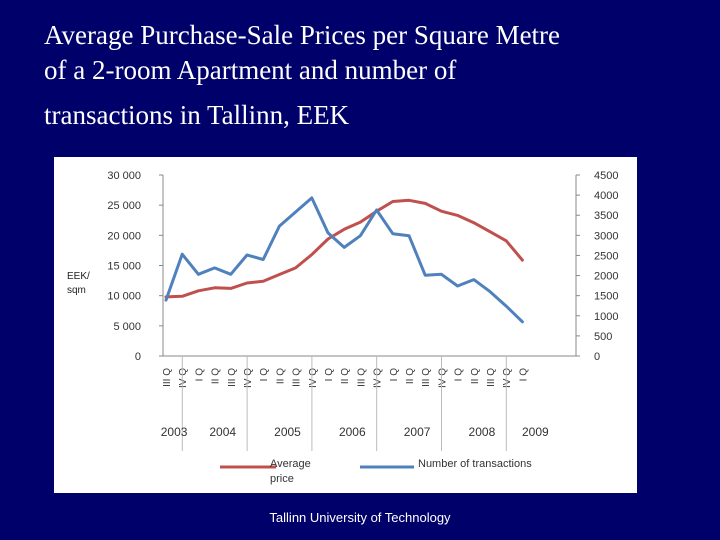 Image resolution: width=720 pixels, height=540 pixels. Describe the element at coordinates (76, 290) in the screenshot. I see `y-axis-label-line-2: sqm` at that location.